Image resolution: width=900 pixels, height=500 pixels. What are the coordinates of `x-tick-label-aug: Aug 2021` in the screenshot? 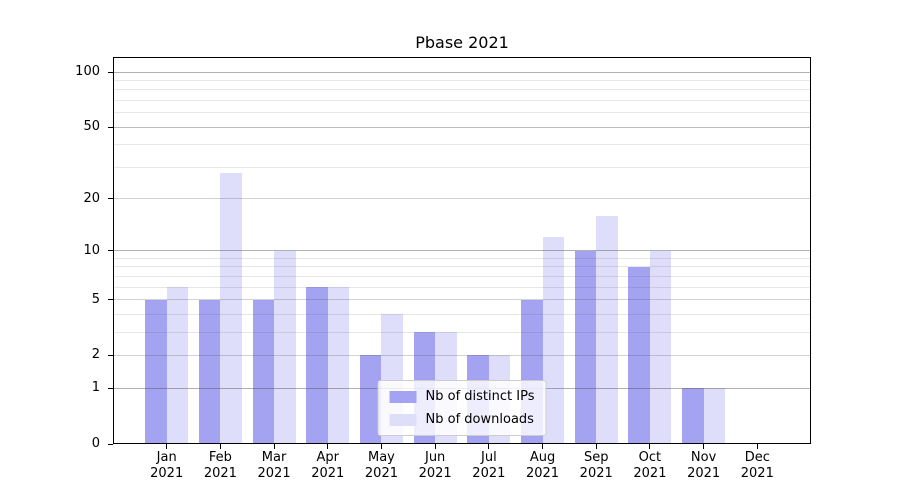 It's located at (542, 465).